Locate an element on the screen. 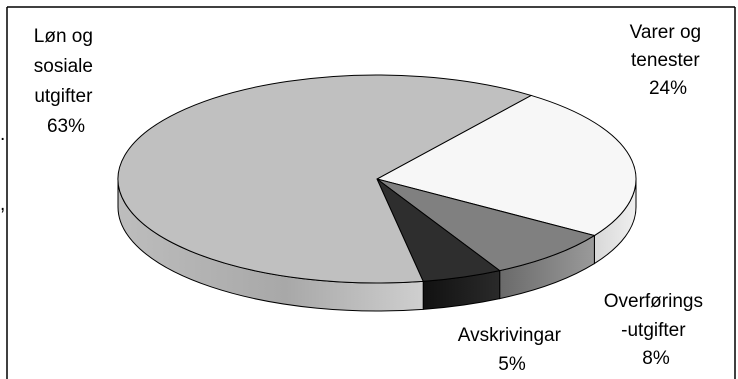  label-overforings: Overførings -utgifter 8% is located at coordinates (656, 330).